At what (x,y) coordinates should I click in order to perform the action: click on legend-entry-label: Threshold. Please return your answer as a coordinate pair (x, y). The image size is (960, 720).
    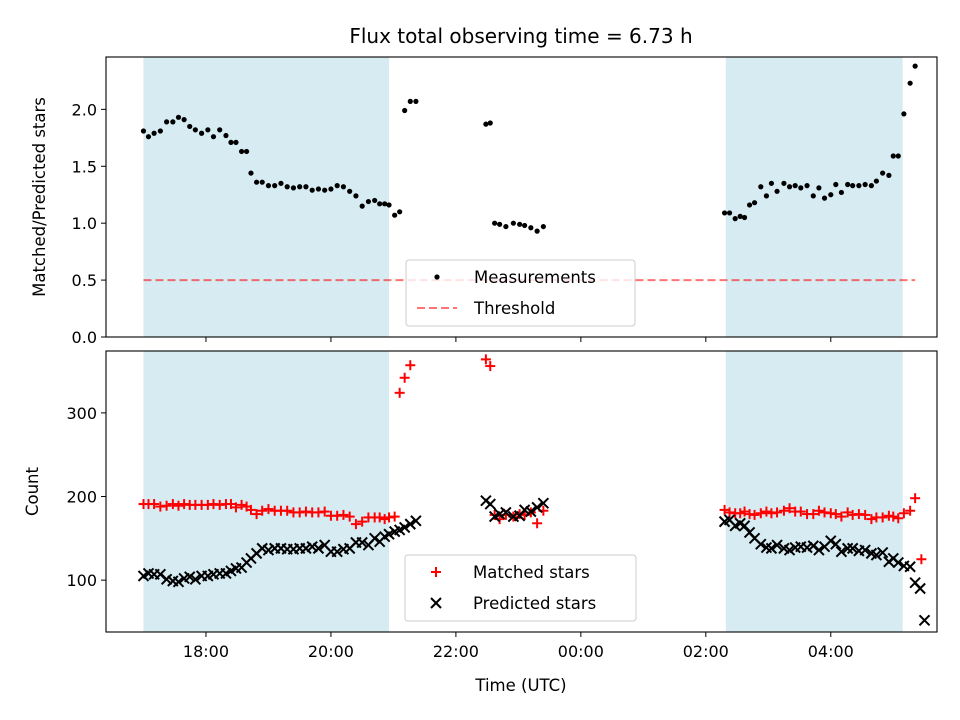
    Looking at the image, I should click on (514, 308).